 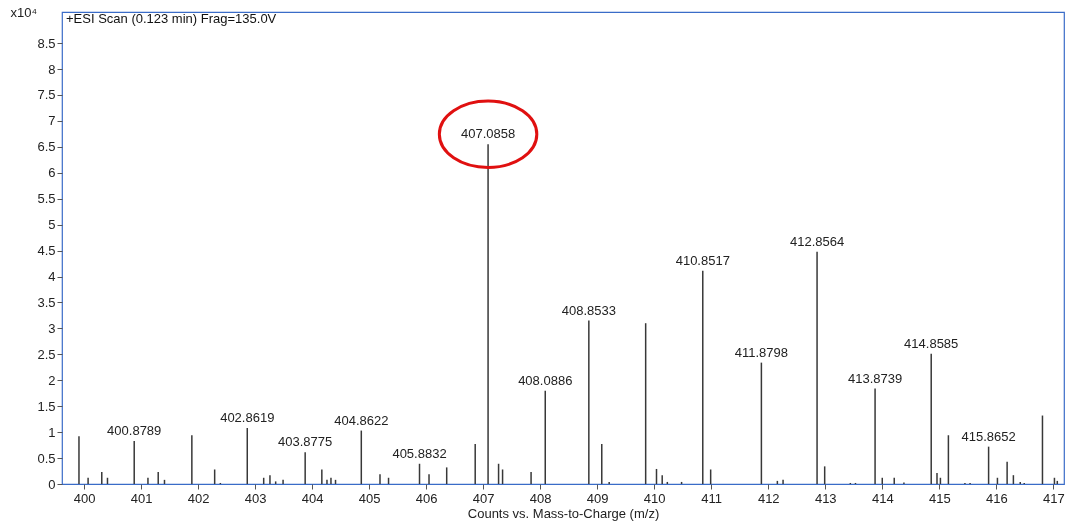 What do you see at coordinates (545, 380) in the screenshot?
I see `annotation: 408.0886` at bounding box center [545, 380].